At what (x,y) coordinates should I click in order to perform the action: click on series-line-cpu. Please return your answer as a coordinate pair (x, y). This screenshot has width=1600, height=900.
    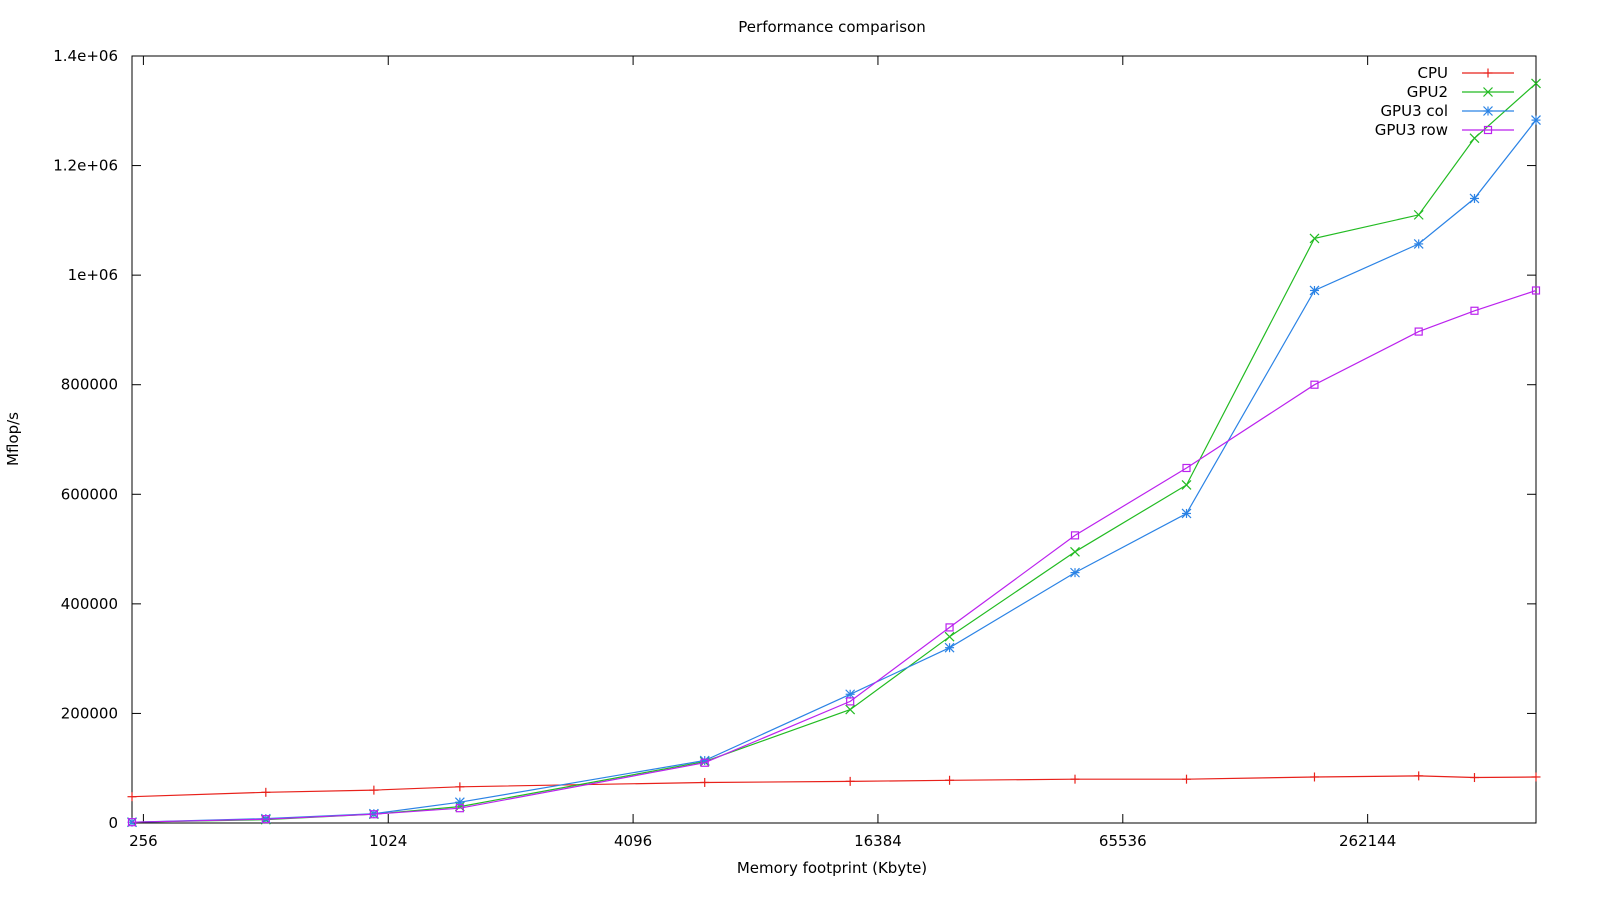
    Looking at the image, I should click on (834, 786).